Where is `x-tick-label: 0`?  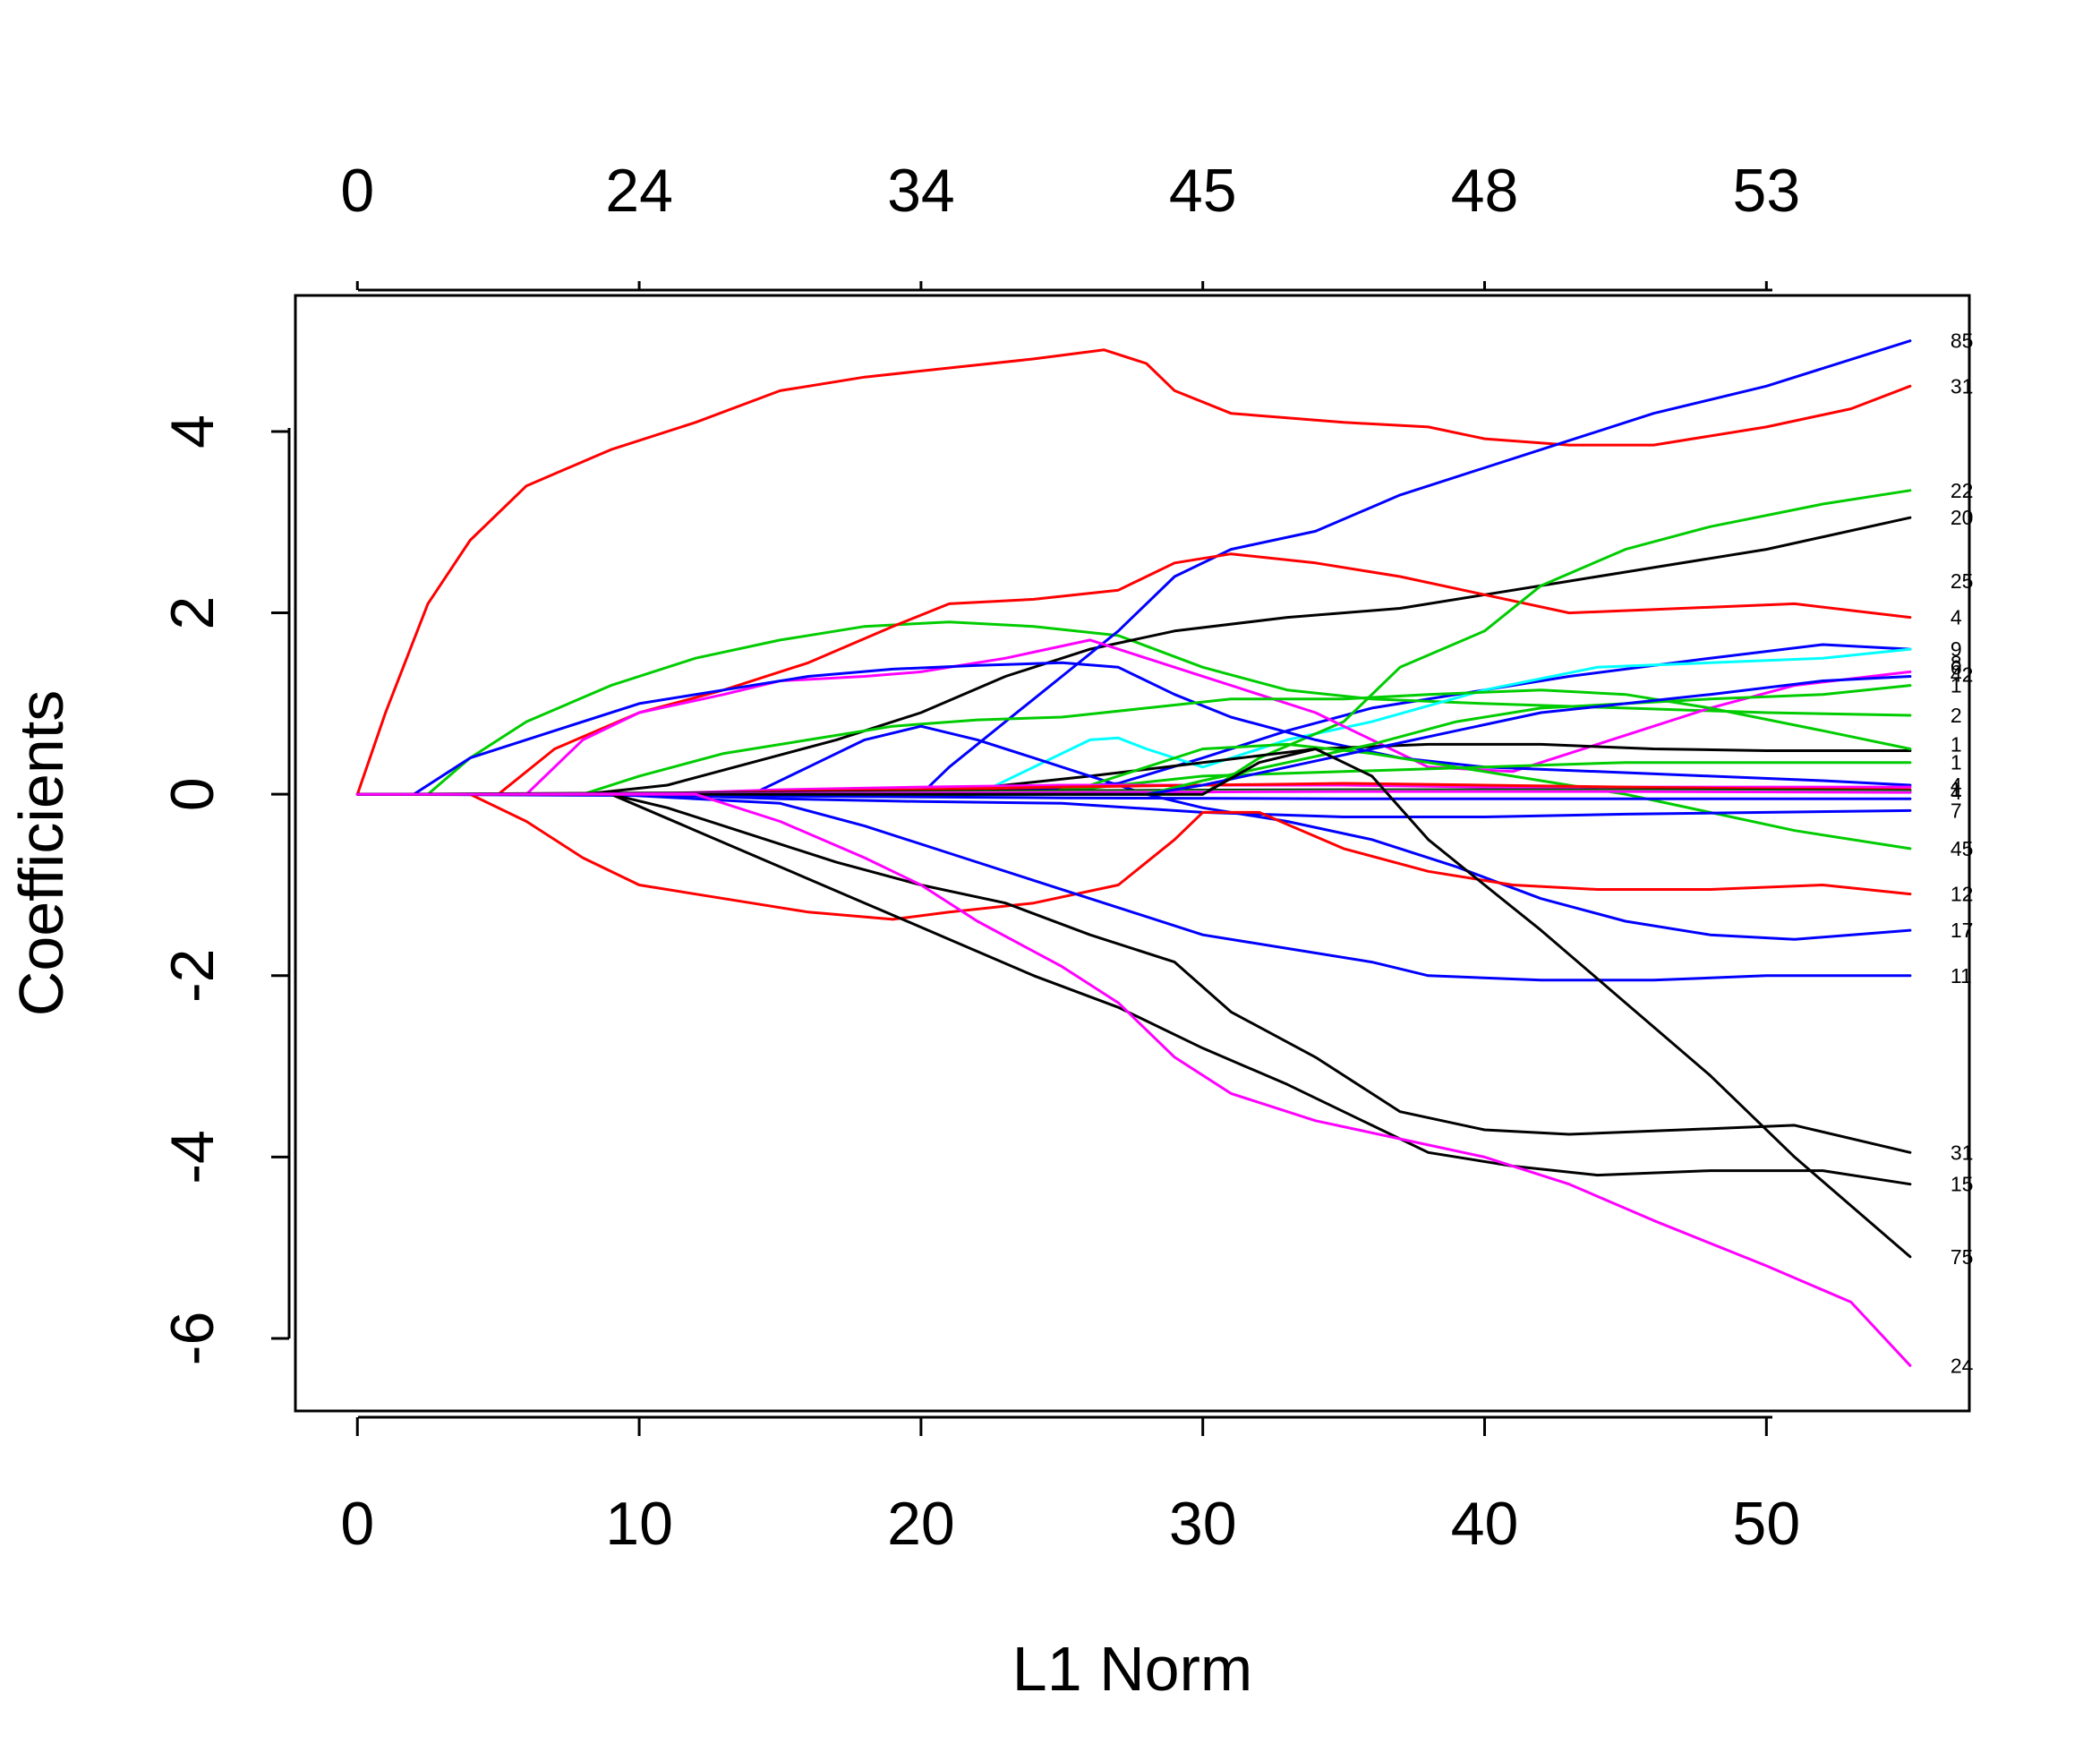
x-tick-label: 0 is located at coordinates (357, 1524).